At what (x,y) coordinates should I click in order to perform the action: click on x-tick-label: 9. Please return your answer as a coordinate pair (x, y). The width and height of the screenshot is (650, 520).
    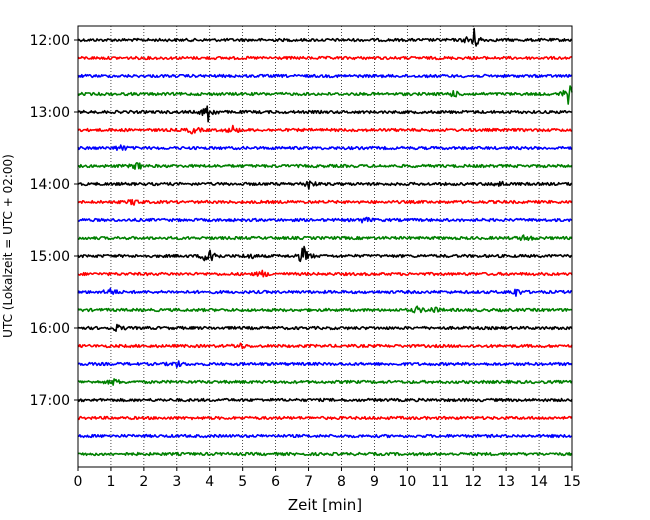
    Looking at the image, I should click on (374, 482).